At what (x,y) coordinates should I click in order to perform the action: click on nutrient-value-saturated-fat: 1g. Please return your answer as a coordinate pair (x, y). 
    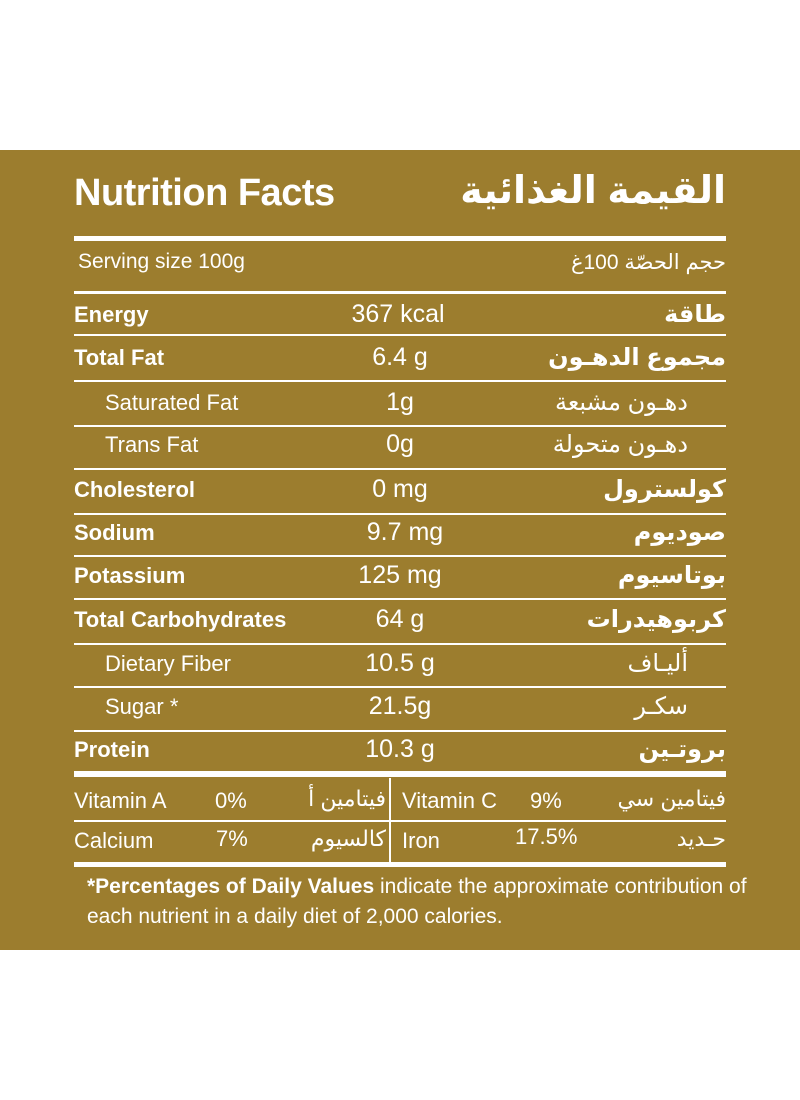
    Looking at the image, I should click on (400, 402).